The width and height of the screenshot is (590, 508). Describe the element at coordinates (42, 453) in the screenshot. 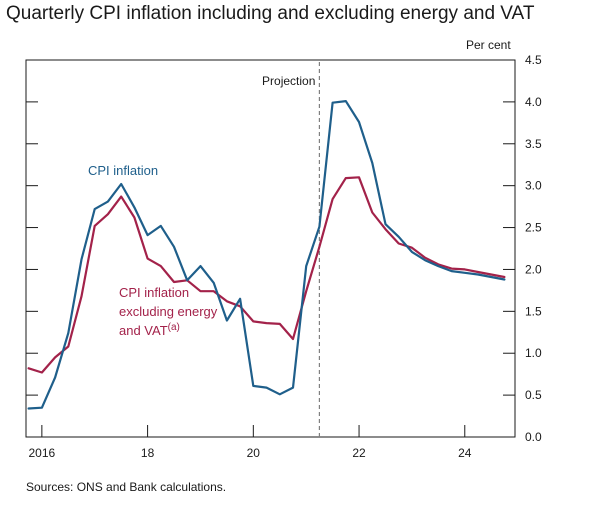

I see `x-tick-label: 2016` at that location.